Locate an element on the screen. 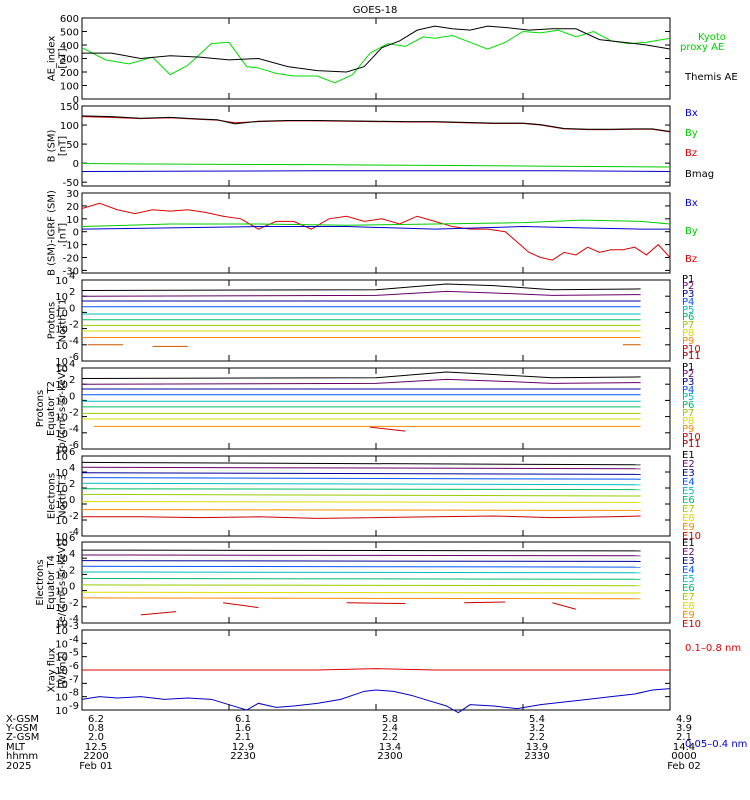 The height and width of the screenshot is (800, 750). y-tick-label: -50 is located at coordinates (71, 183).